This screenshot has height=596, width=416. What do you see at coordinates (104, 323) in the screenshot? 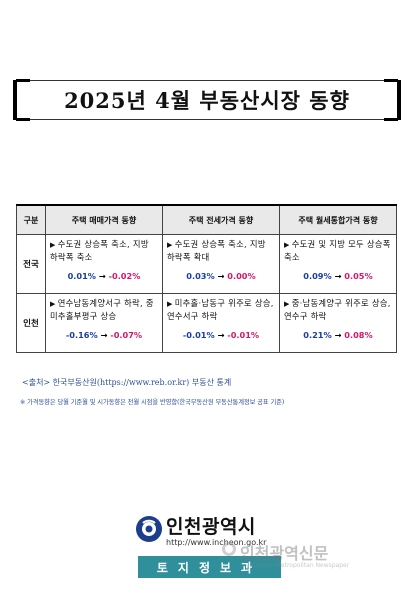
I see `trend-cell: ▶ 연수남동계양서구 하락, 중미추홀부평구 상승 -0.16% → -0.07%` at bounding box center [104, 323].